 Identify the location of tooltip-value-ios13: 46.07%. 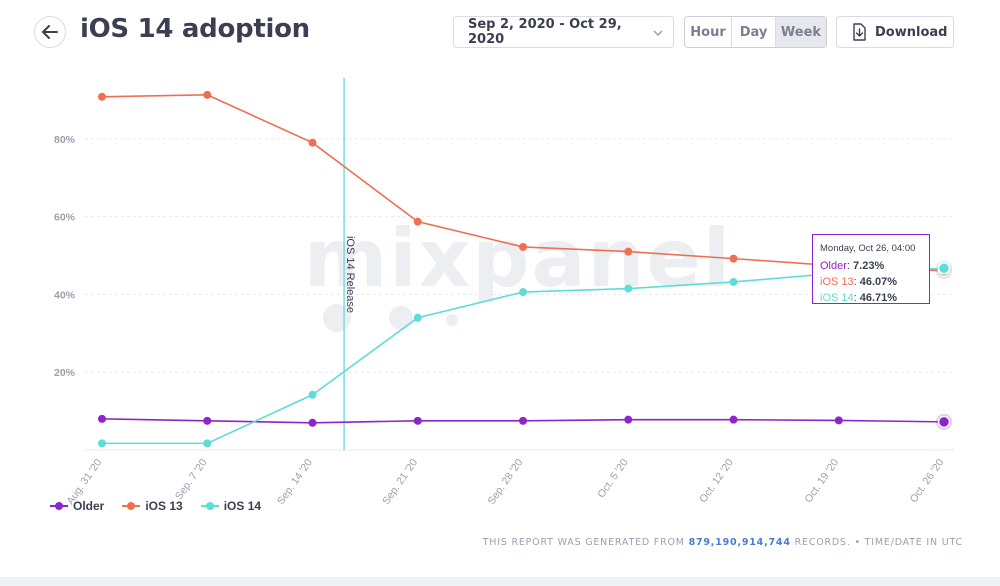
(878, 282).